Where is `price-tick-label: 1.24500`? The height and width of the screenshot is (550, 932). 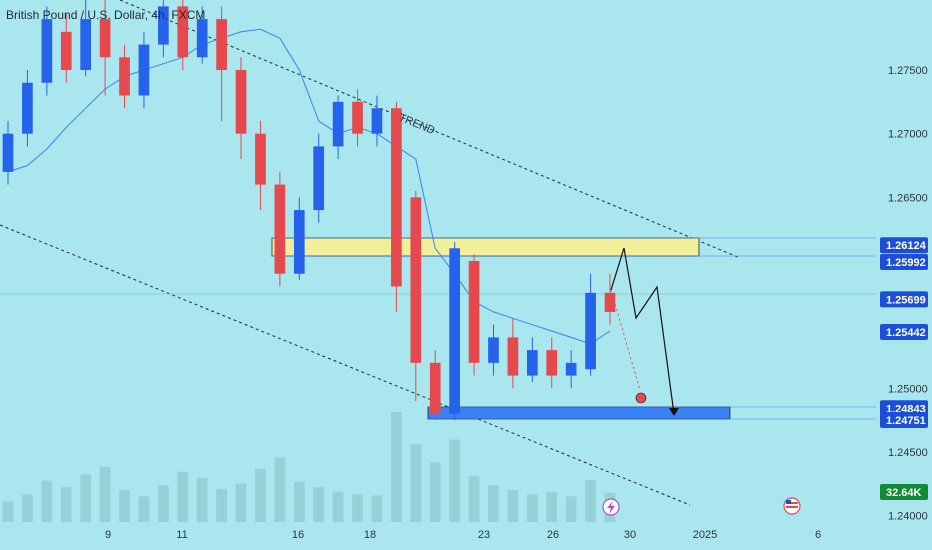
price-tick-label: 1.24500 is located at coordinates (908, 453).